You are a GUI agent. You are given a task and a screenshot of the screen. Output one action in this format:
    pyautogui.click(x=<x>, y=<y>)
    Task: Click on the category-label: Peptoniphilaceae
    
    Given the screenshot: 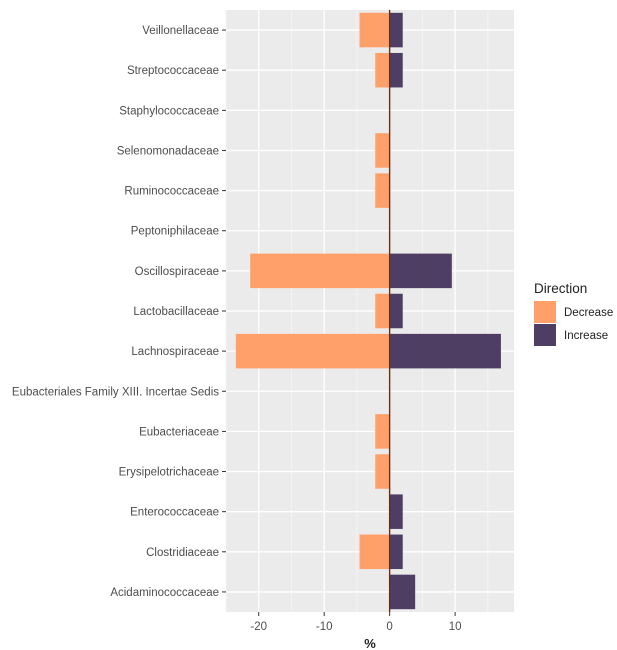 What is the action you would take?
    pyautogui.click(x=175, y=232)
    